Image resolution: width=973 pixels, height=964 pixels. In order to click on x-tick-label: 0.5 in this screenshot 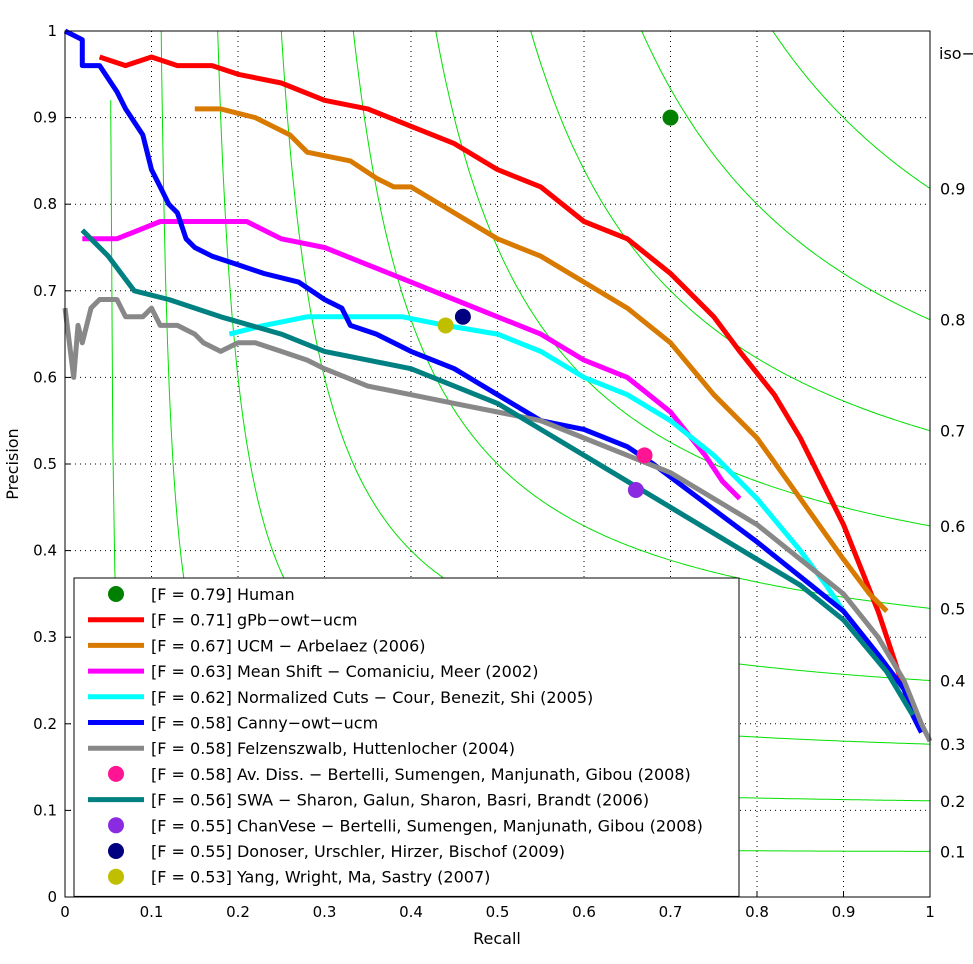, I will do `click(498, 912)`.